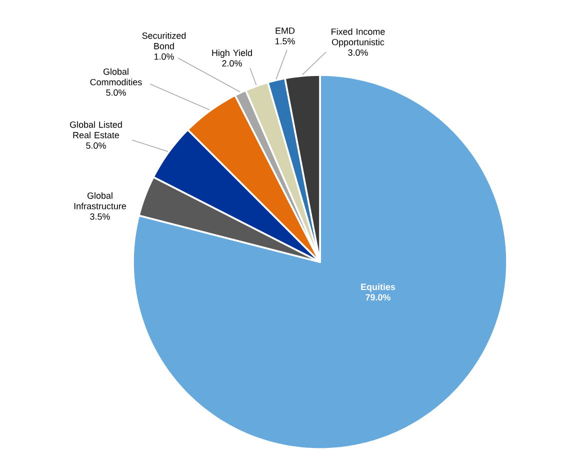 The height and width of the screenshot is (449, 567). Describe the element at coordinates (100, 216) in the screenshot. I see `data-label: 3.5%` at that location.